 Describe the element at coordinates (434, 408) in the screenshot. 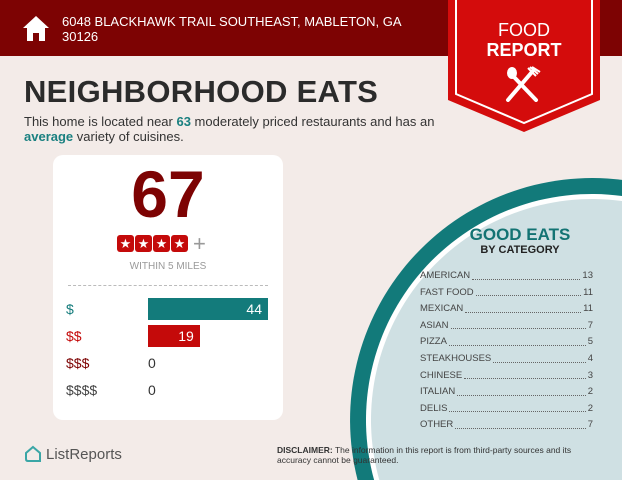

I see `category-name: DELIS` at that location.